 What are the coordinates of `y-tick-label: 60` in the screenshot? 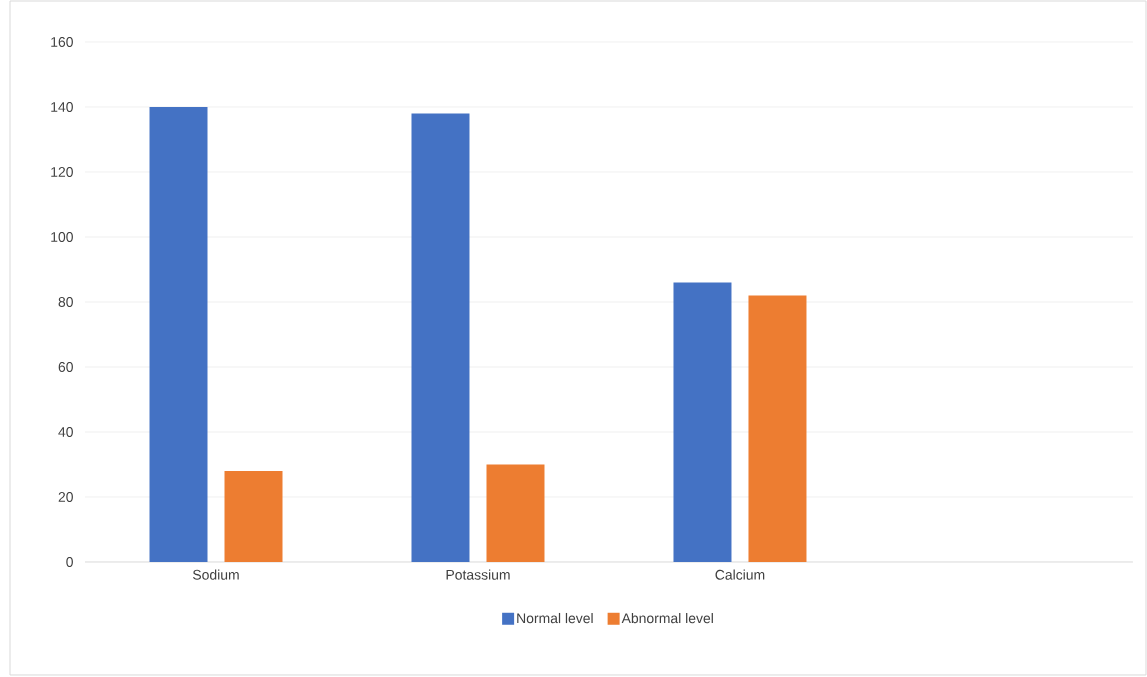 It's located at (65, 367).